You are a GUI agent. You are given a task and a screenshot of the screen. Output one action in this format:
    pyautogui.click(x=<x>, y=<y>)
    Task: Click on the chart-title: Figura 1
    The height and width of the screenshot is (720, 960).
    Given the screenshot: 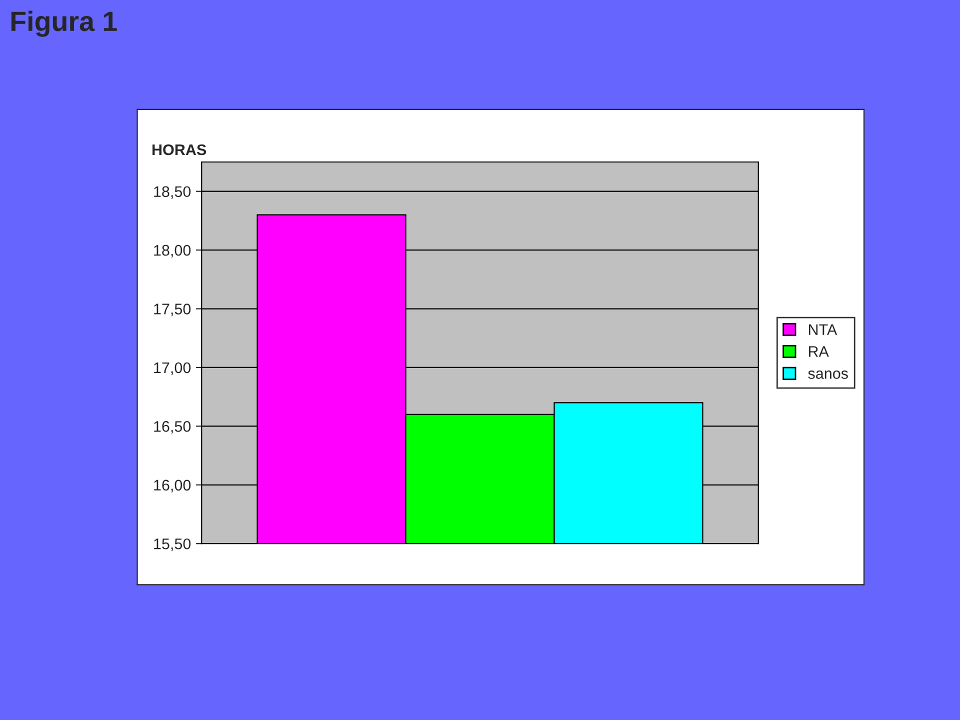 What is the action you would take?
    pyautogui.click(x=64, y=23)
    